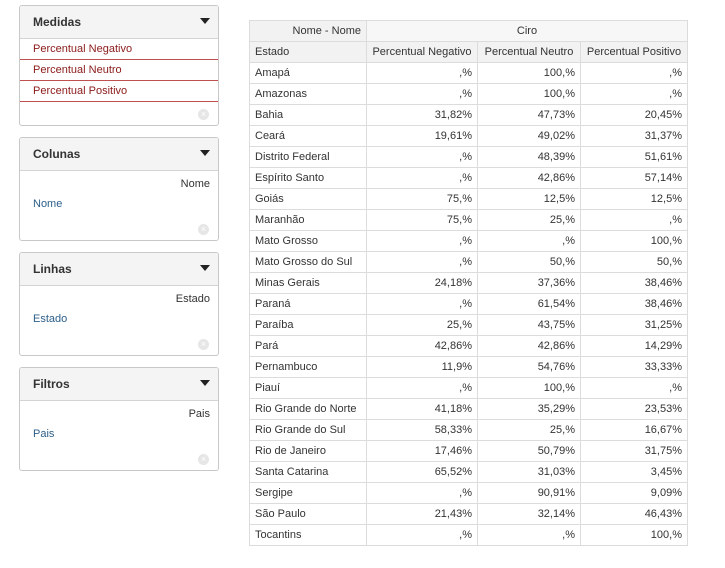 The width and height of the screenshot is (725, 568). Describe the element at coordinates (308, 73) in the screenshot. I see `state-cell: Amapá` at that location.